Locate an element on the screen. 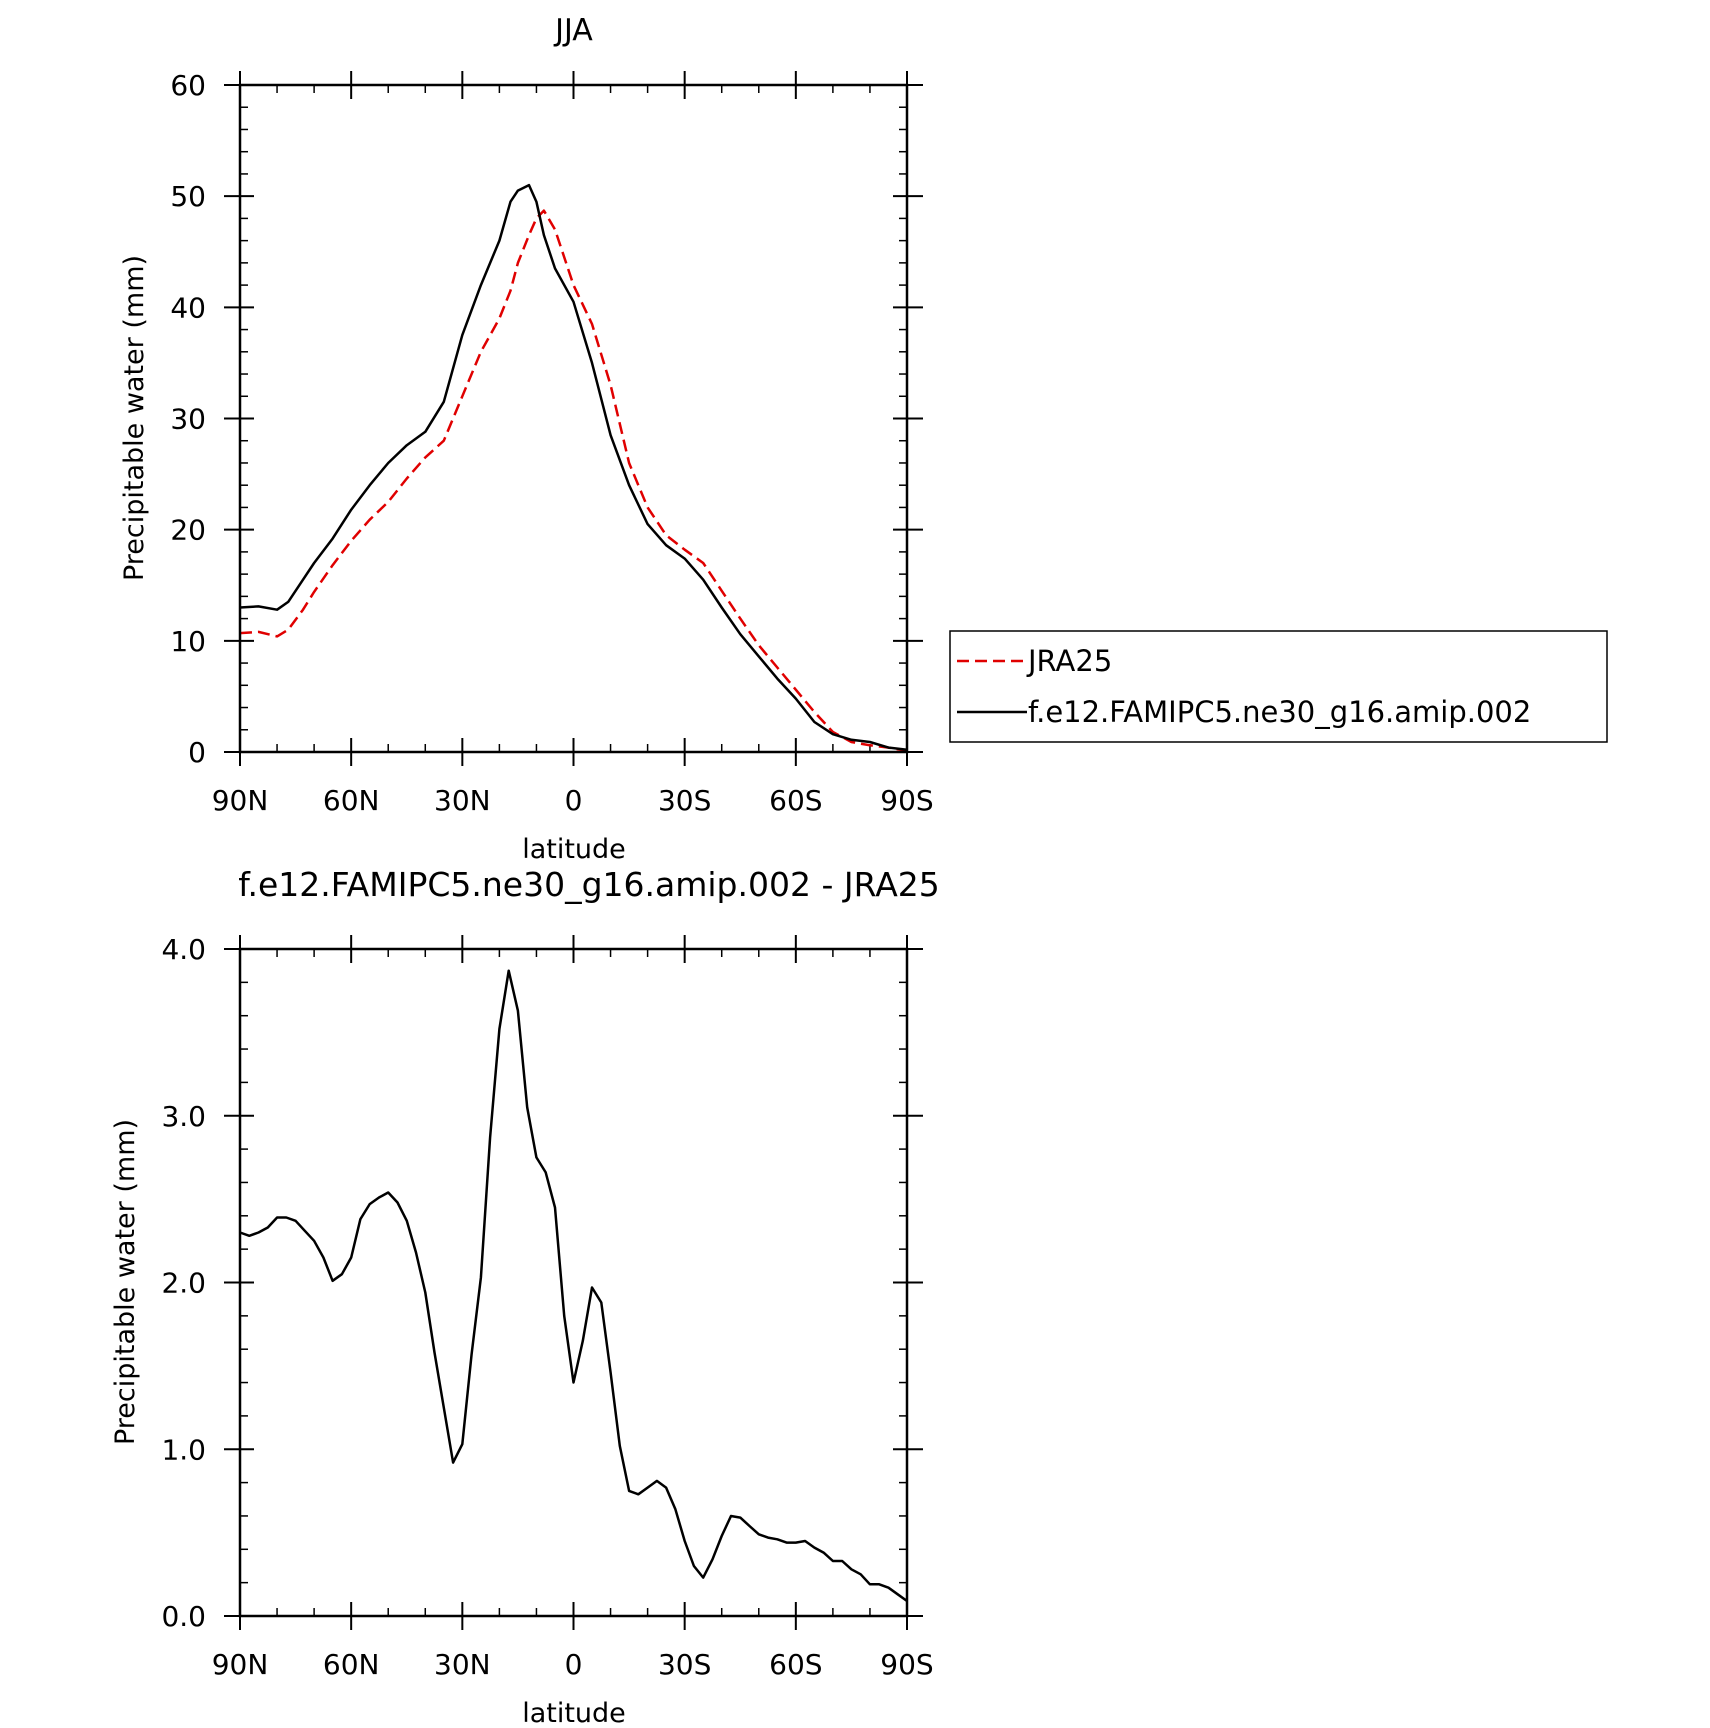  y-tick-label: 1.0 is located at coordinates (183, 1449).